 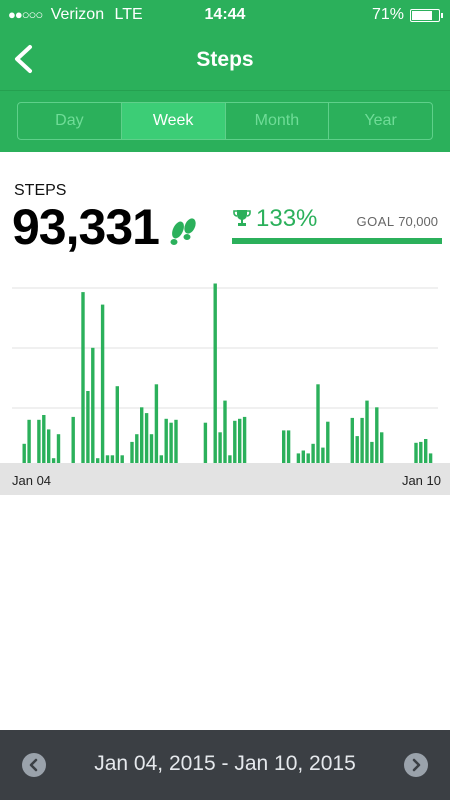 I want to click on tab-month: Month, so click(x=278, y=121).